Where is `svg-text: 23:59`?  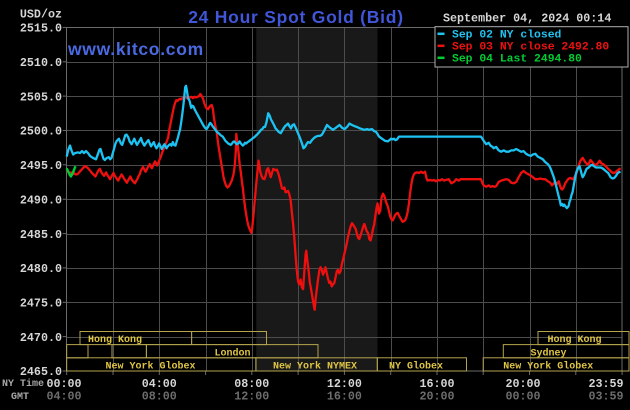 svg-text: 23:59 is located at coordinates (605, 384).